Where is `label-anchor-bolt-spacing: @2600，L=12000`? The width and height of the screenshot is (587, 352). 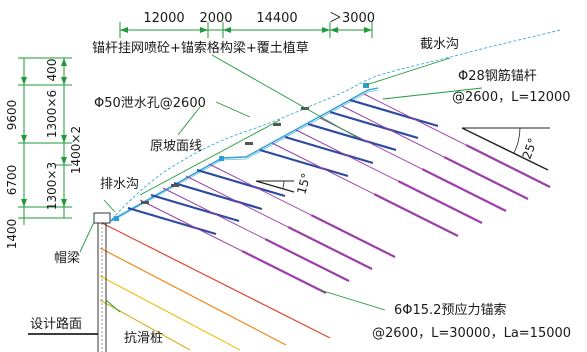
label-anchor-bolt-spacing: @2600，L=12000 is located at coordinates (511, 97).